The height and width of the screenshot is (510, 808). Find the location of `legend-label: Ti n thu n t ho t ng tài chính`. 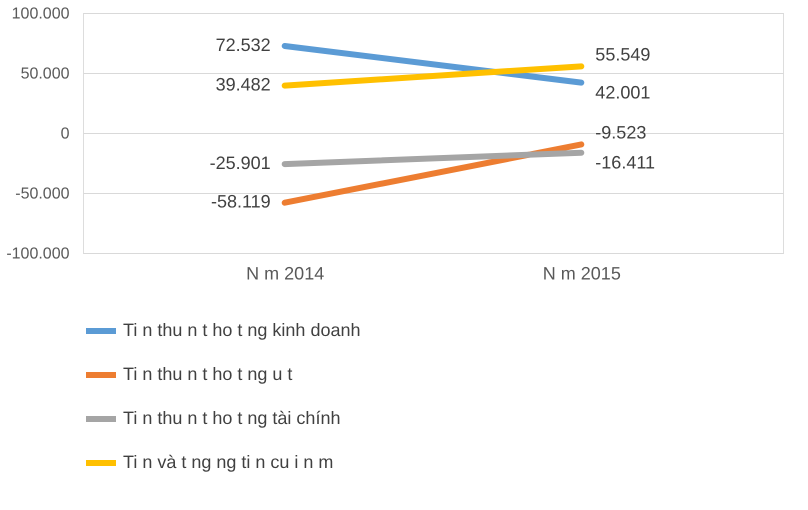

legend-label: Ti n thu n t ho t ng tài chính is located at coordinates (231, 418).